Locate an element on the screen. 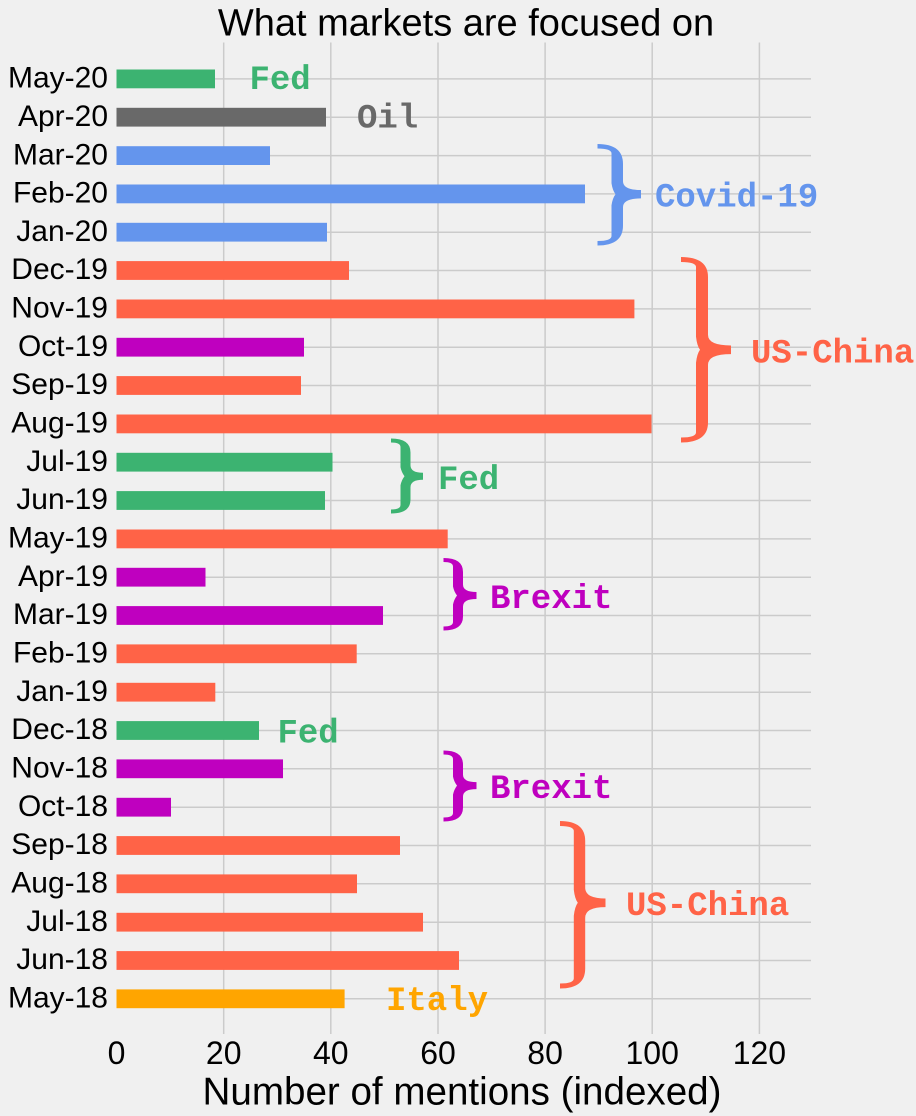 The height and width of the screenshot is (1116, 916). svg-text: Jul-18 is located at coordinates (67, 921).